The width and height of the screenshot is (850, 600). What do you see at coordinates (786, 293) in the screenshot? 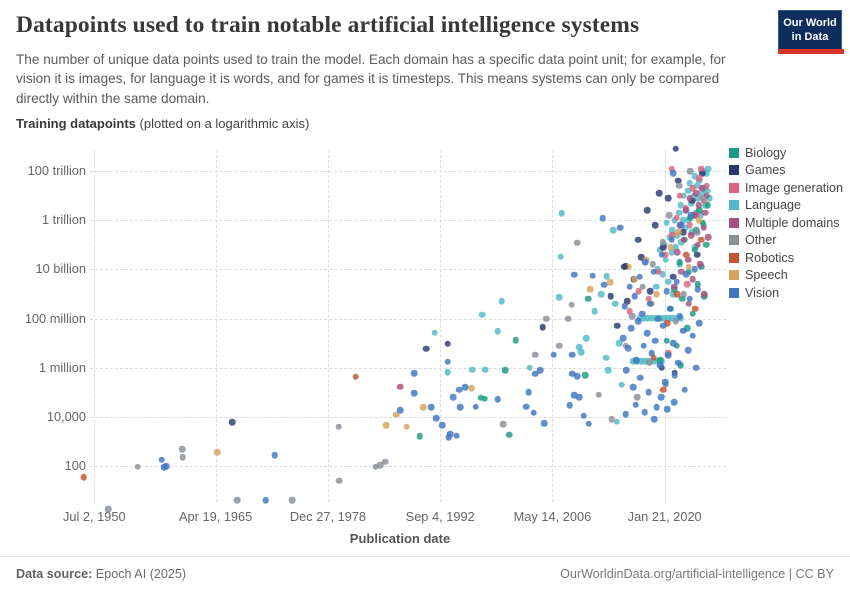
I see `legend-item: Vision` at bounding box center [786, 293].